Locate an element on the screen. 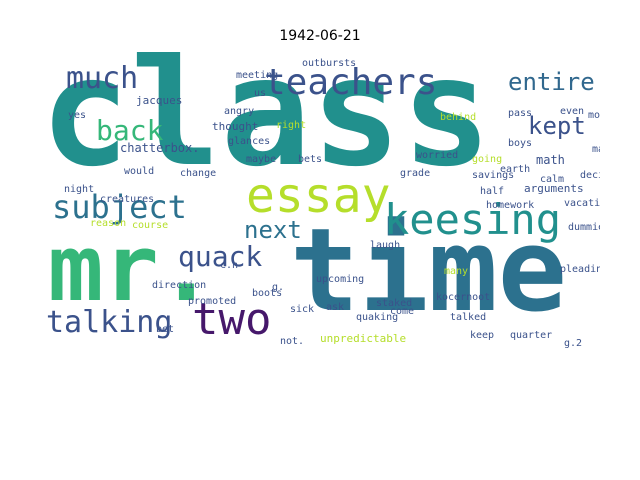 The image size is (640, 480). word-talked: talked is located at coordinates (468, 317).